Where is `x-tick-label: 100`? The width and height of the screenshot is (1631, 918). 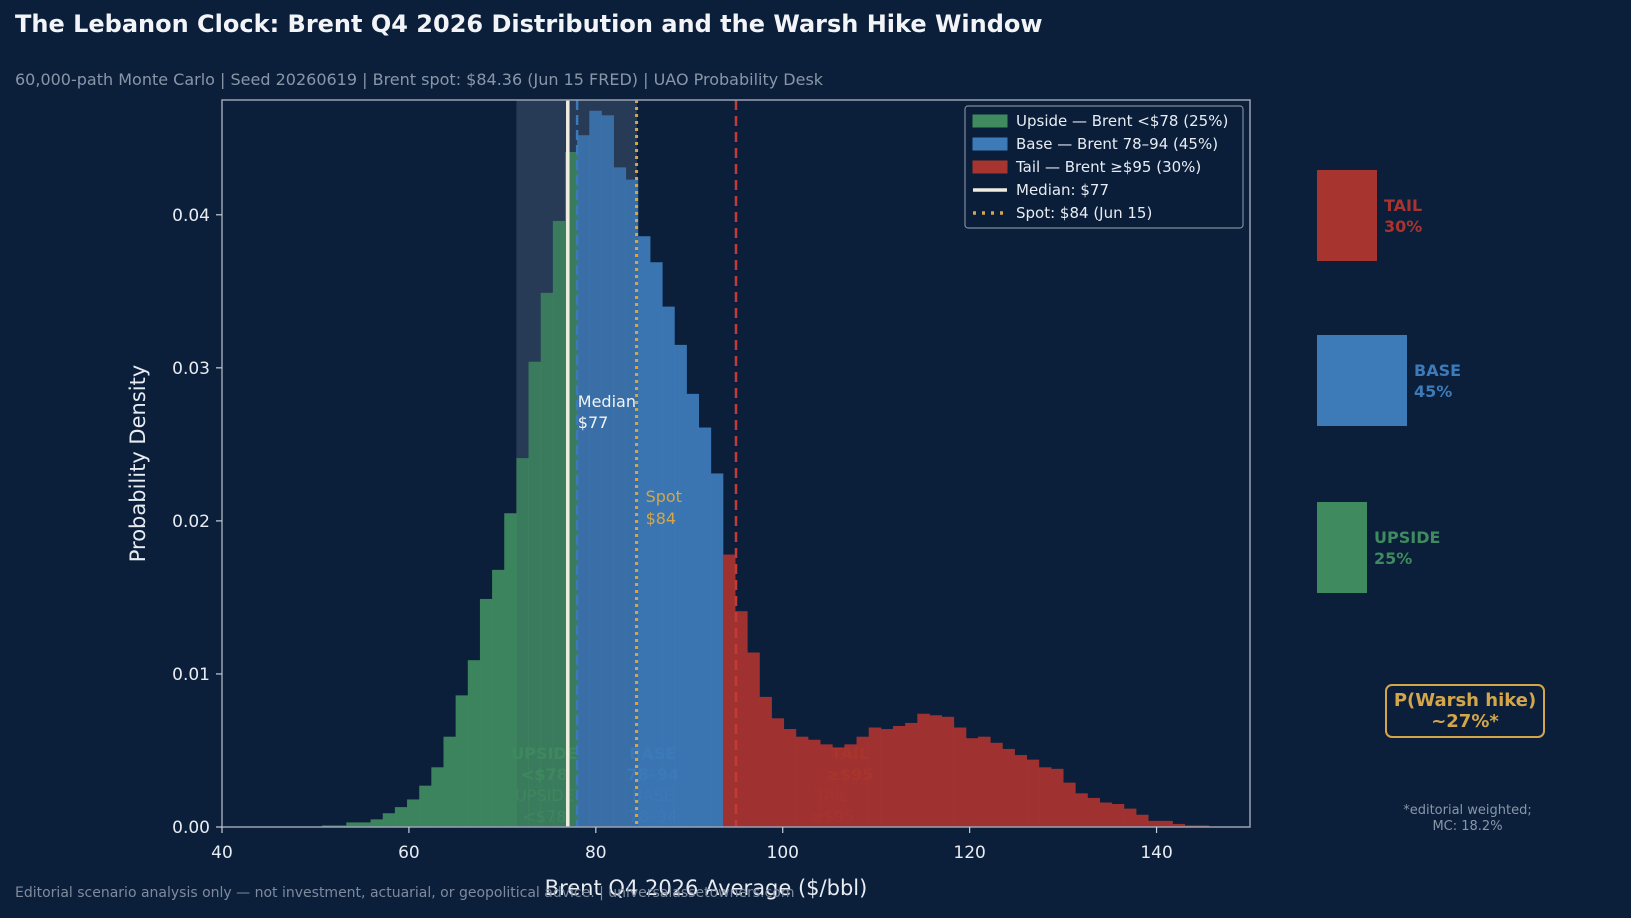
x-tick-label: 100 is located at coordinates (783, 853).